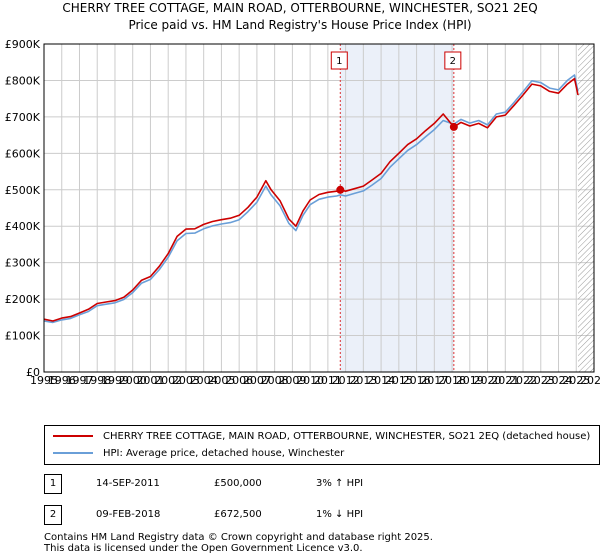 The height and width of the screenshot is (560, 600). I want to click on legend-swatch-hpi, so click(73, 453).